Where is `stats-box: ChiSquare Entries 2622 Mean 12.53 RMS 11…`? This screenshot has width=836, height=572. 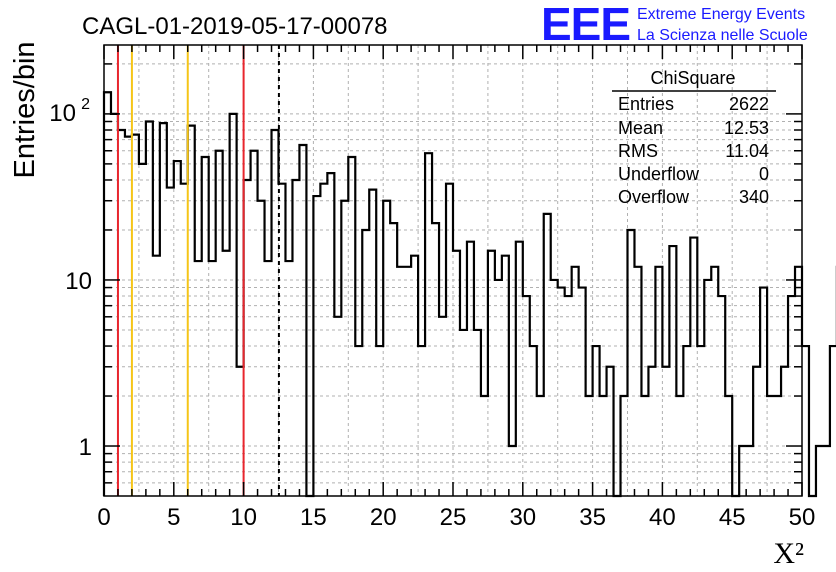 stats-box: ChiSquare Entries 2622 Mean 12.53 RMS 11… is located at coordinates (694, 137).